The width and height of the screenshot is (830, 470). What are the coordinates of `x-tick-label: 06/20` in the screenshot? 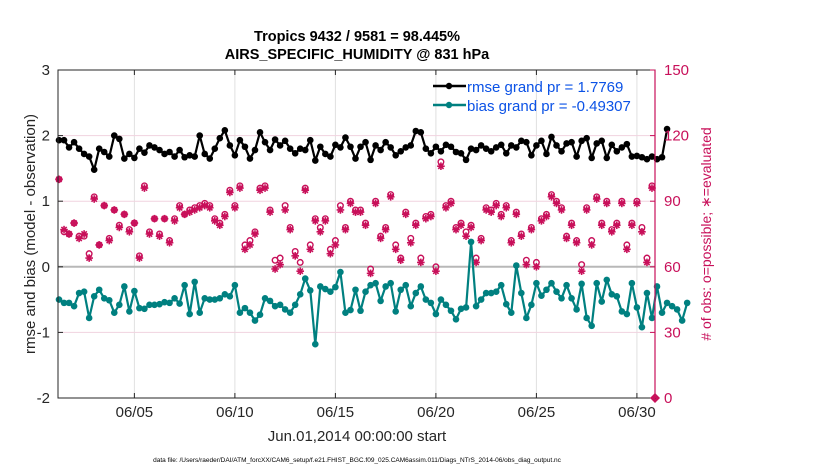 It's located at (436, 412).